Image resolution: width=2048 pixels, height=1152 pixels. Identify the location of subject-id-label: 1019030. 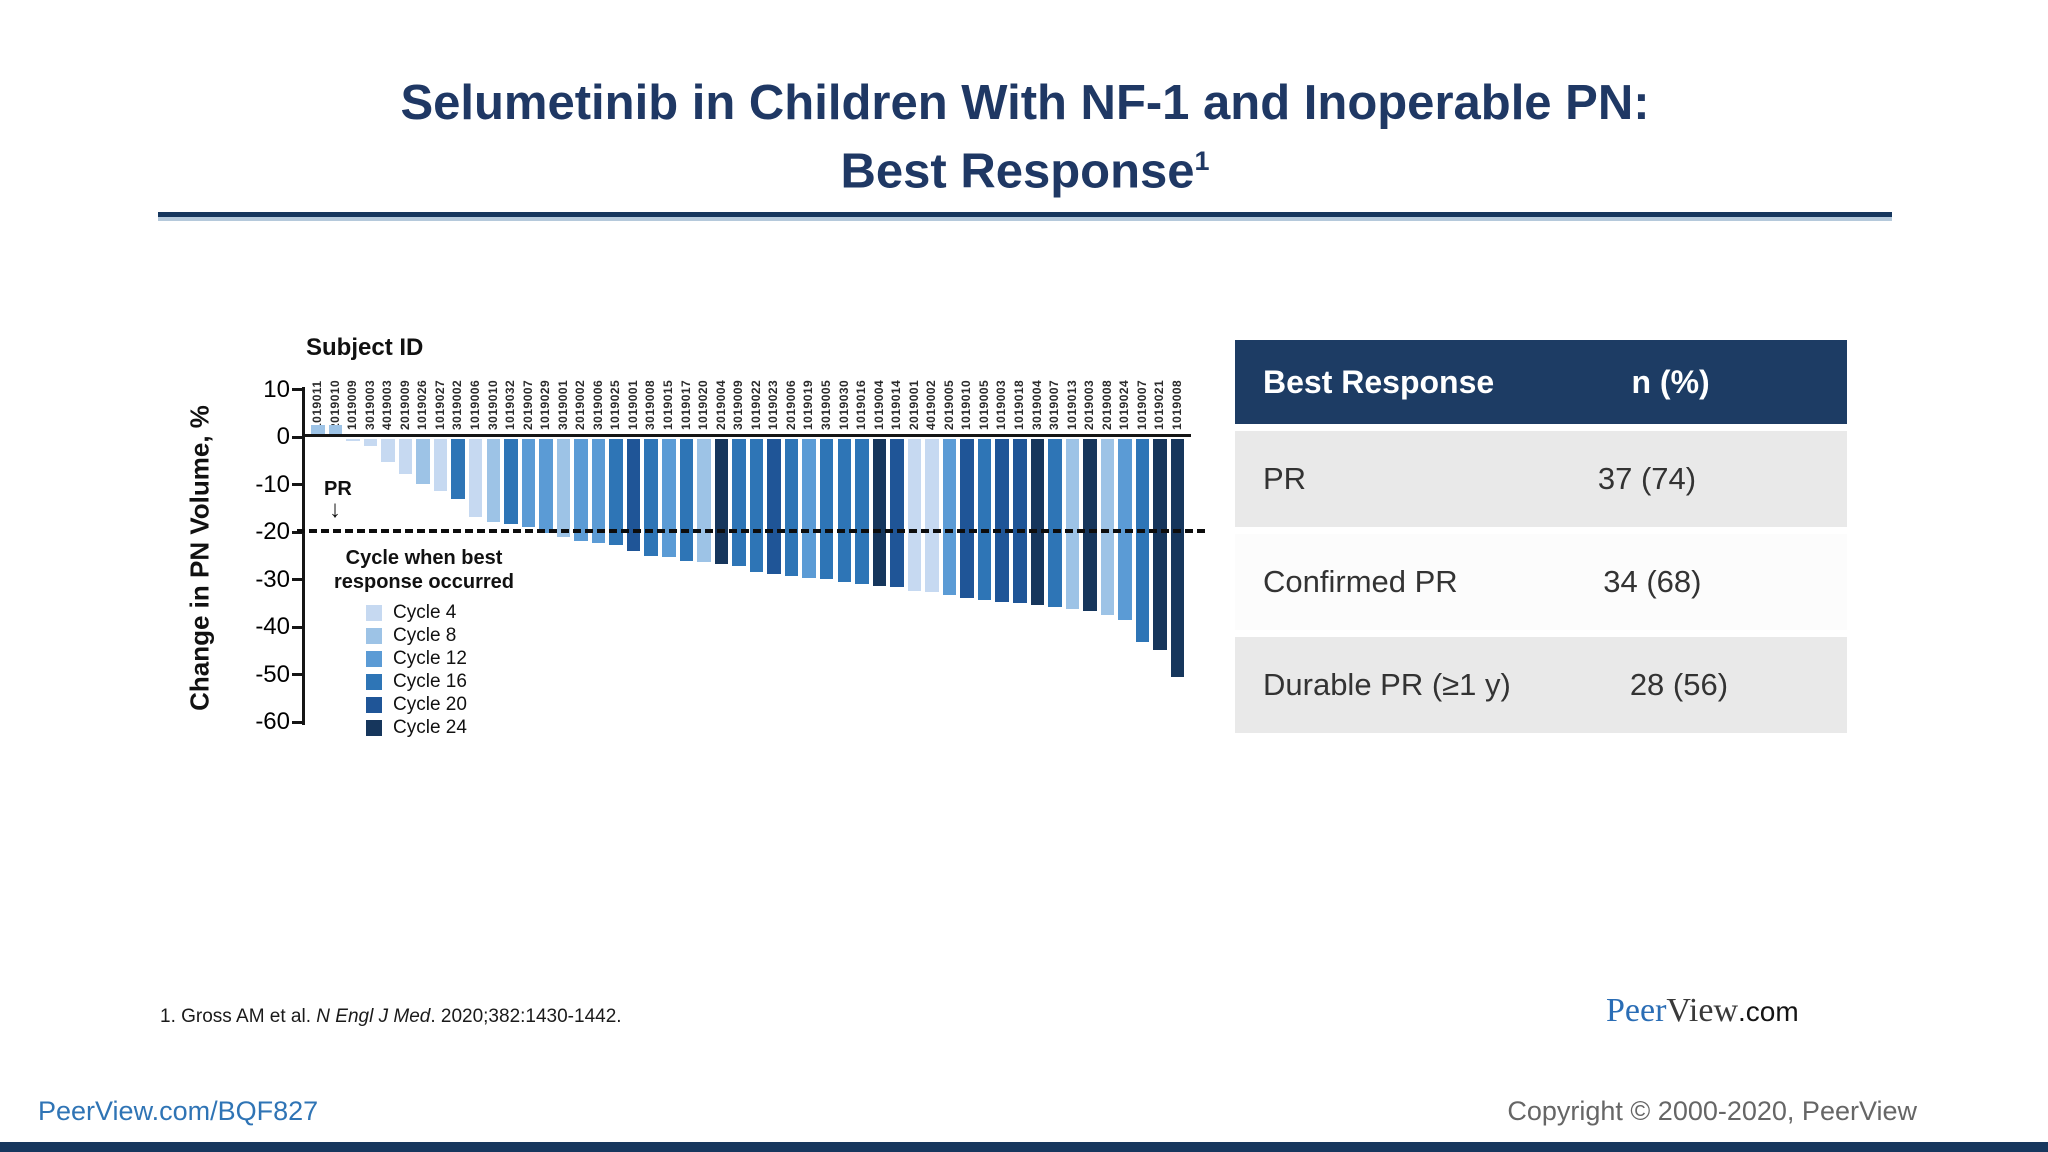
(843, 404).